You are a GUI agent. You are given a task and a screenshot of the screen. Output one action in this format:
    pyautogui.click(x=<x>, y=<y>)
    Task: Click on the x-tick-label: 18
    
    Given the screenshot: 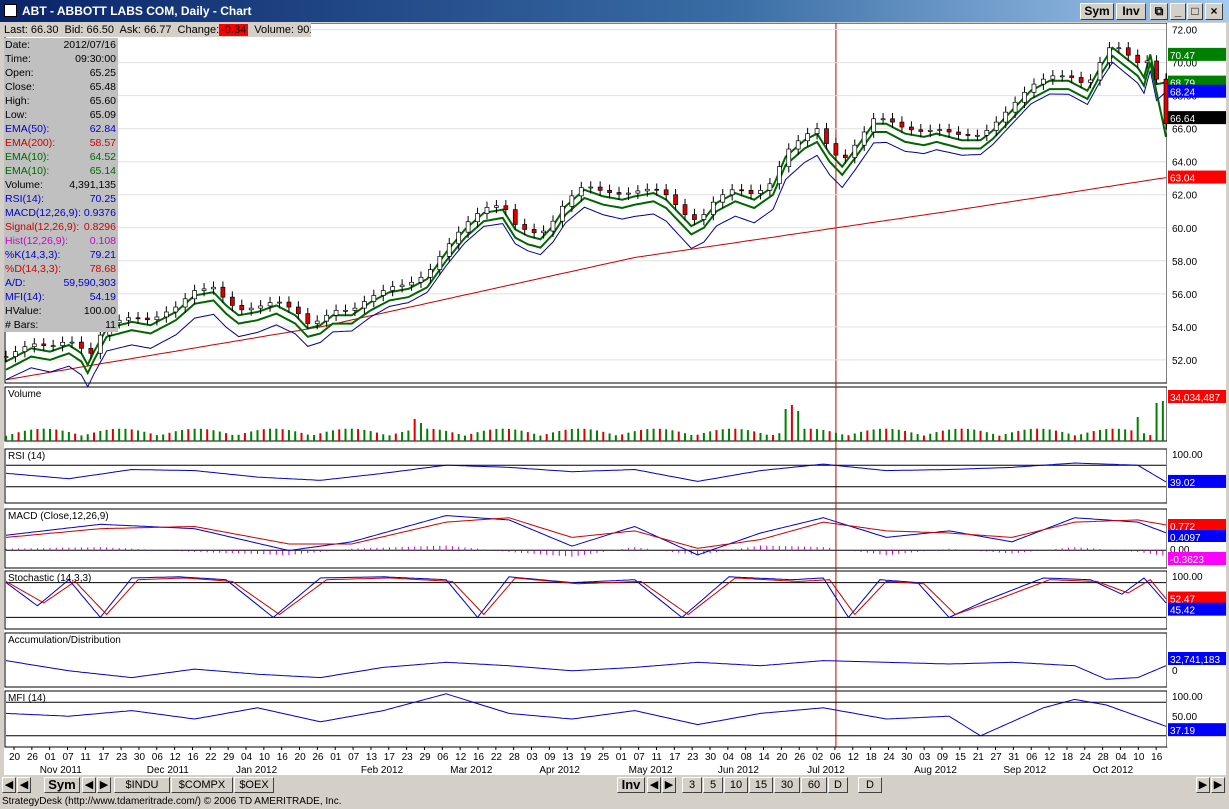 What is the action you would take?
    pyautogui.click(x=872, y=757)
    